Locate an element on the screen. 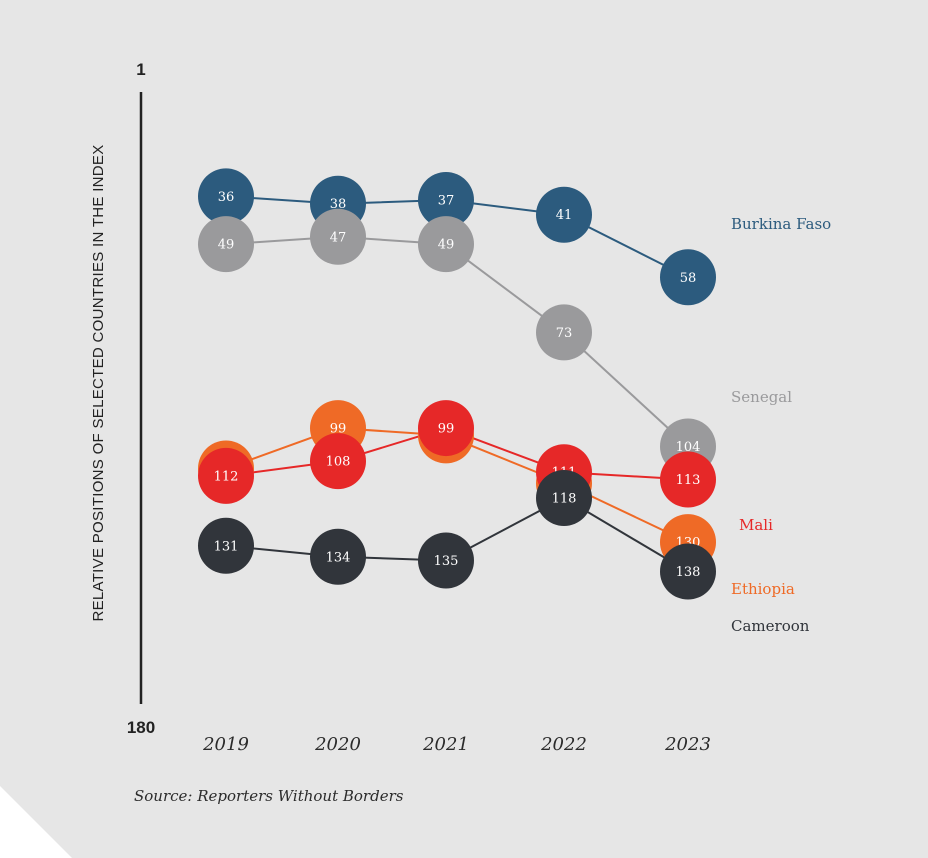 Image resolution: width=928 pixels, height=858 pixels. point-value-label: 38 is located at coordinates (338, 204).